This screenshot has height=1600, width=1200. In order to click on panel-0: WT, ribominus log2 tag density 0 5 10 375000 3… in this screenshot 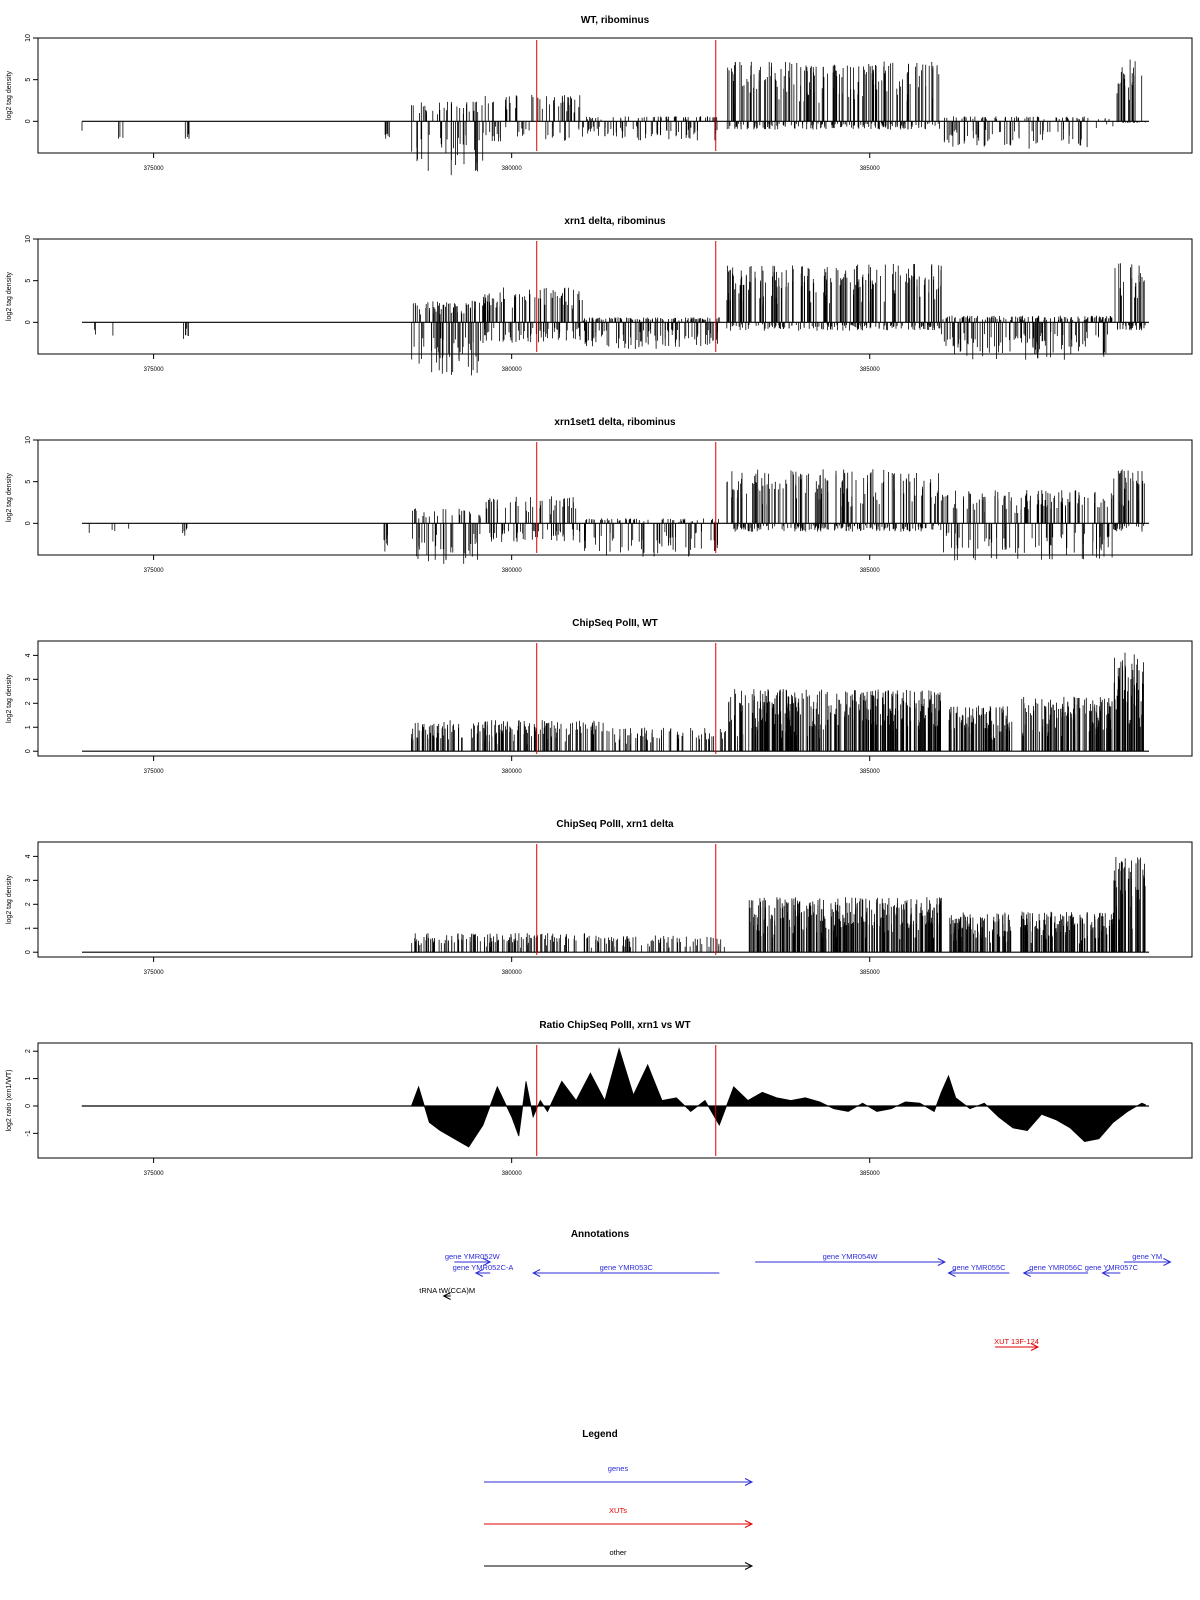, I will do `click(599, 95)`.